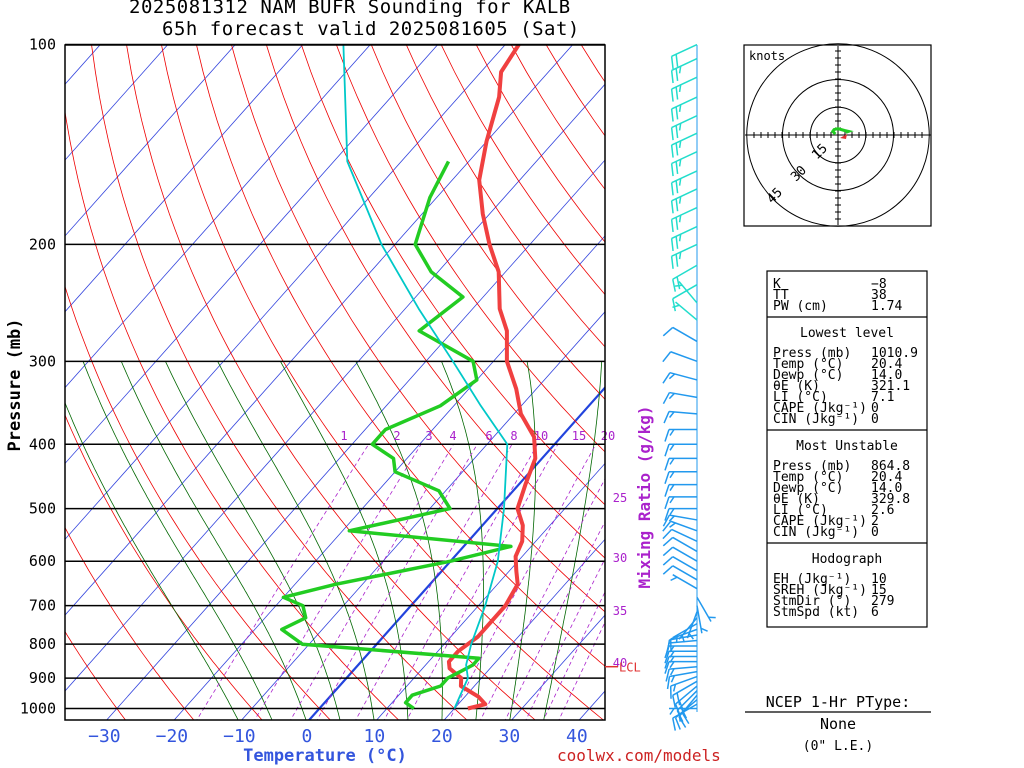 Image resolution: width=1024 pixels, height=768 pixels. What do you see at coordinates (325, 756) in the screenshot?
I see `x-axis-label: Temperature (°C)` at bounding box center [325, 756].